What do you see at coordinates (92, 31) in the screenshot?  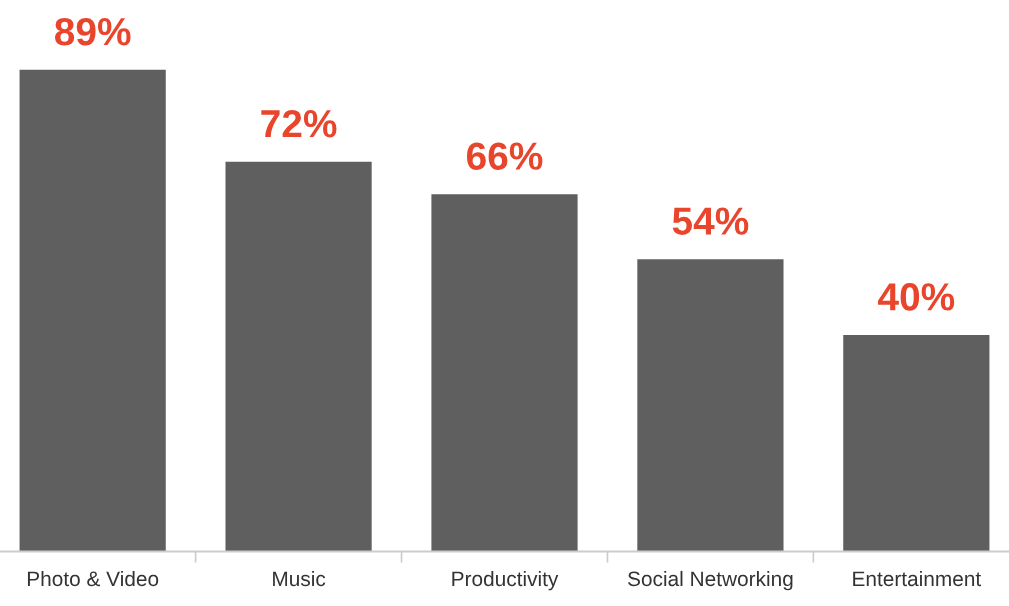 I see `data-label: 89%` at bounding box center [92, 31].